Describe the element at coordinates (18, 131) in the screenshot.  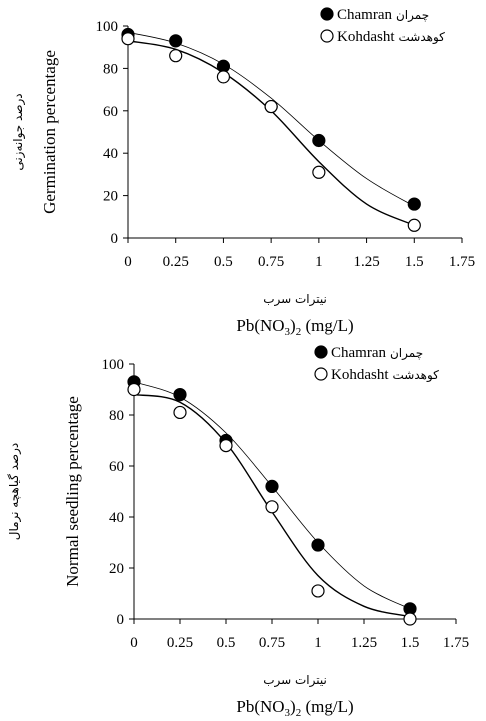
I see `y-axis-label-fa: درصد جوانه‌زنی` at that location.